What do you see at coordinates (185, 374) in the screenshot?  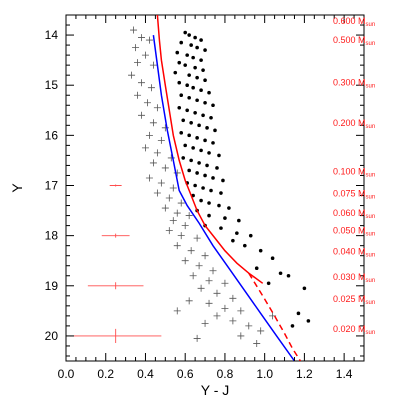 I see `x-tick-label: 0.6` at bounding box center [185, 374].